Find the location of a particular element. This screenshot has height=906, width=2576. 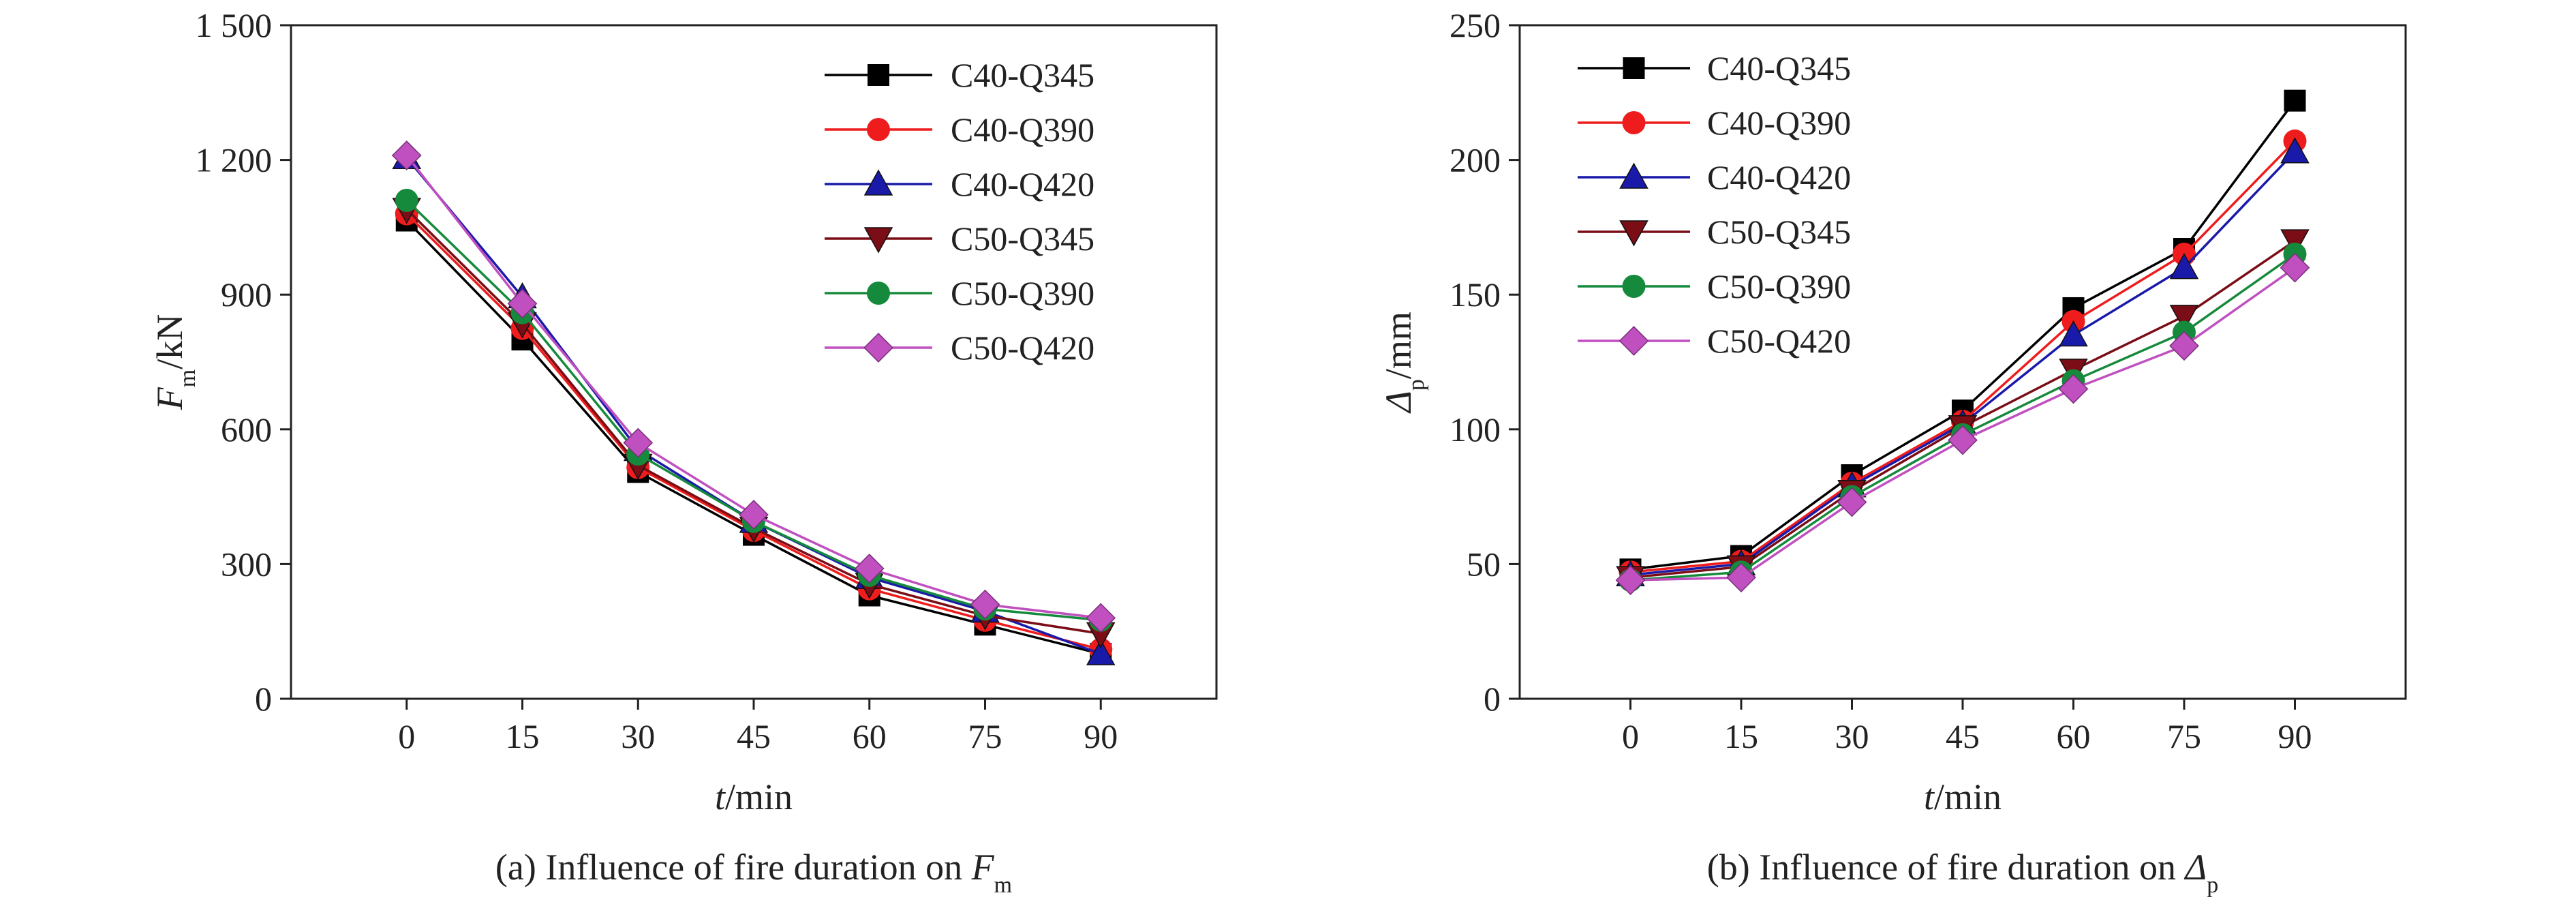

y-tick-label: 1 200 is located at coordinates (235, 160).